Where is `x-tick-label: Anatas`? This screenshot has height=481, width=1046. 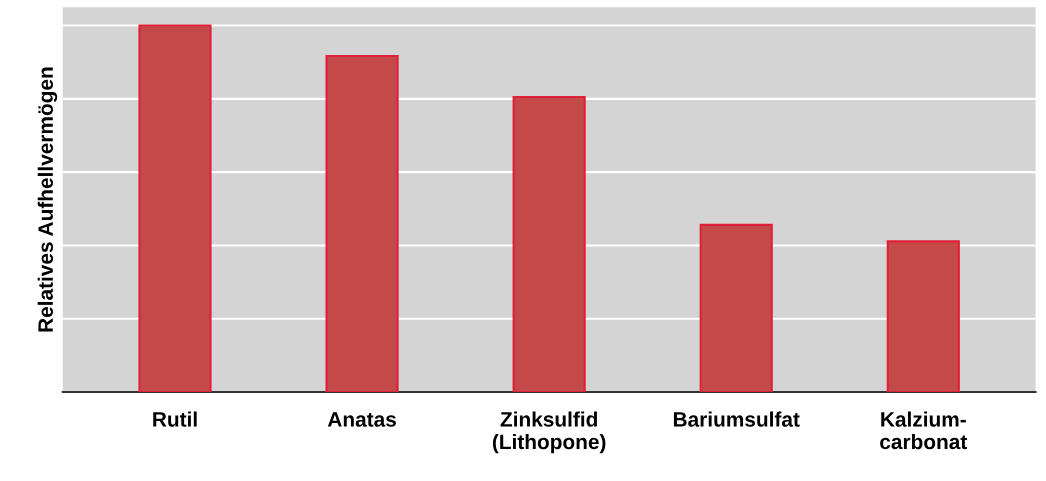 x-tick-label: Anatas is located at coordinates (361, 419).